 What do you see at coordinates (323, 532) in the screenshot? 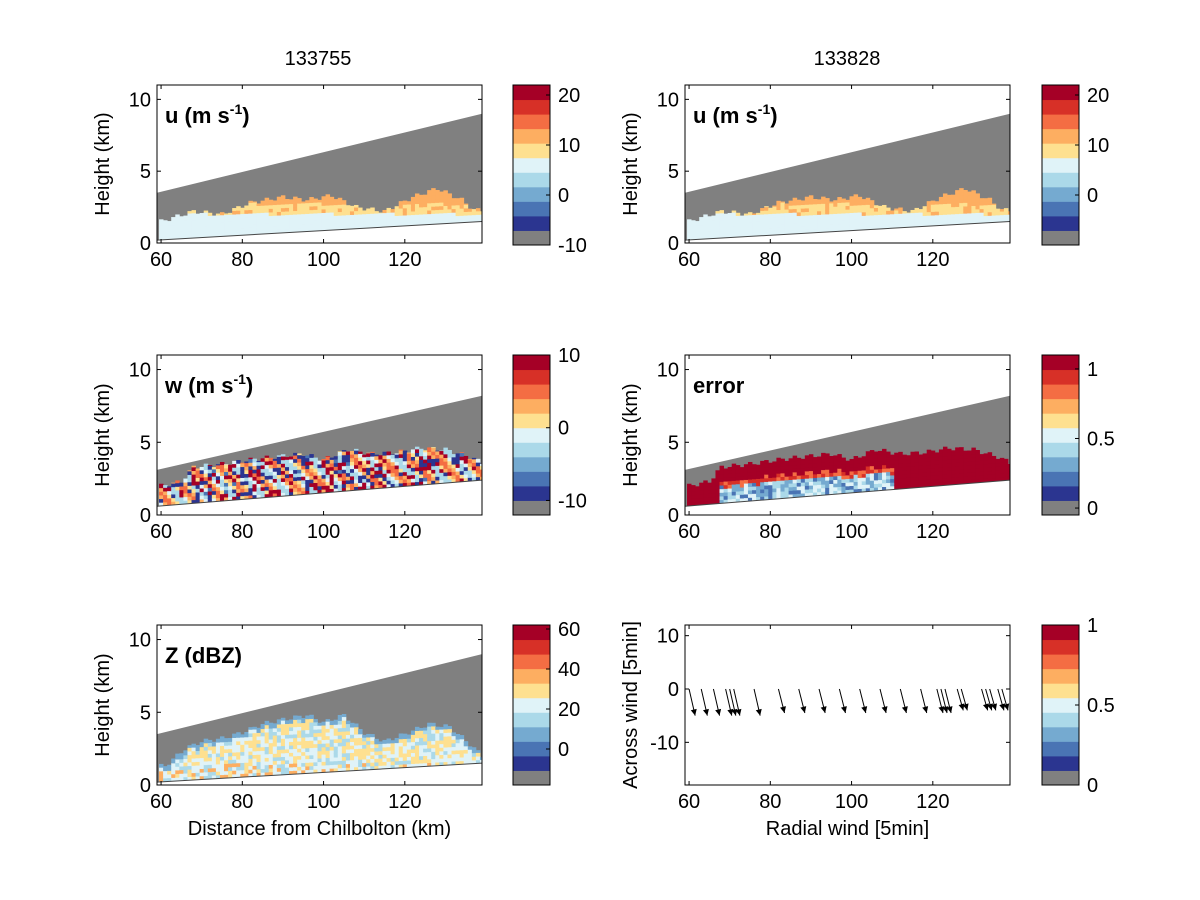
I see `x-tick-label: 100` at bounding box center [323, 532].